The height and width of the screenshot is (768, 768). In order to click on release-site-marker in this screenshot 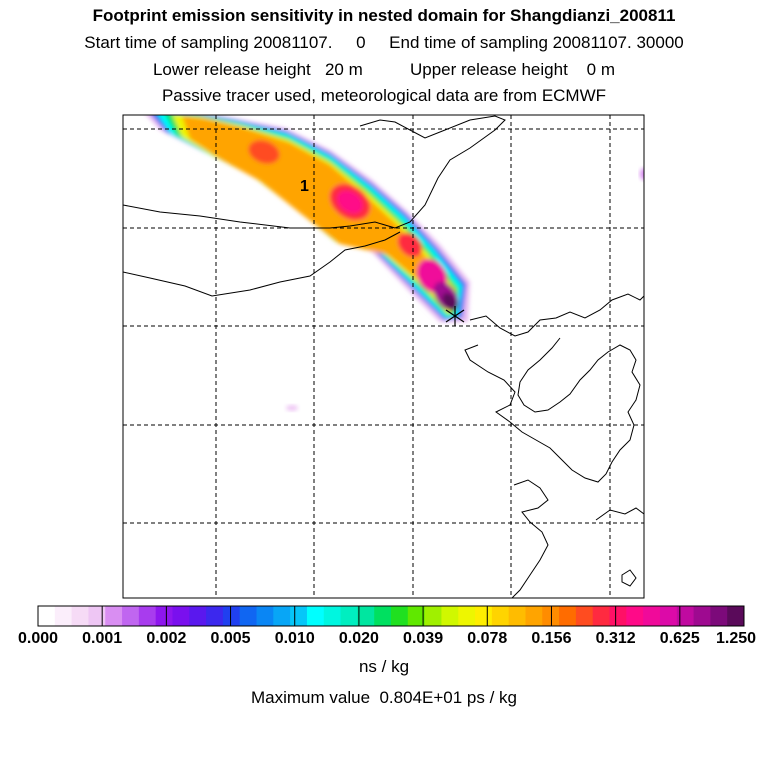, I will do `click(455, 316)`.